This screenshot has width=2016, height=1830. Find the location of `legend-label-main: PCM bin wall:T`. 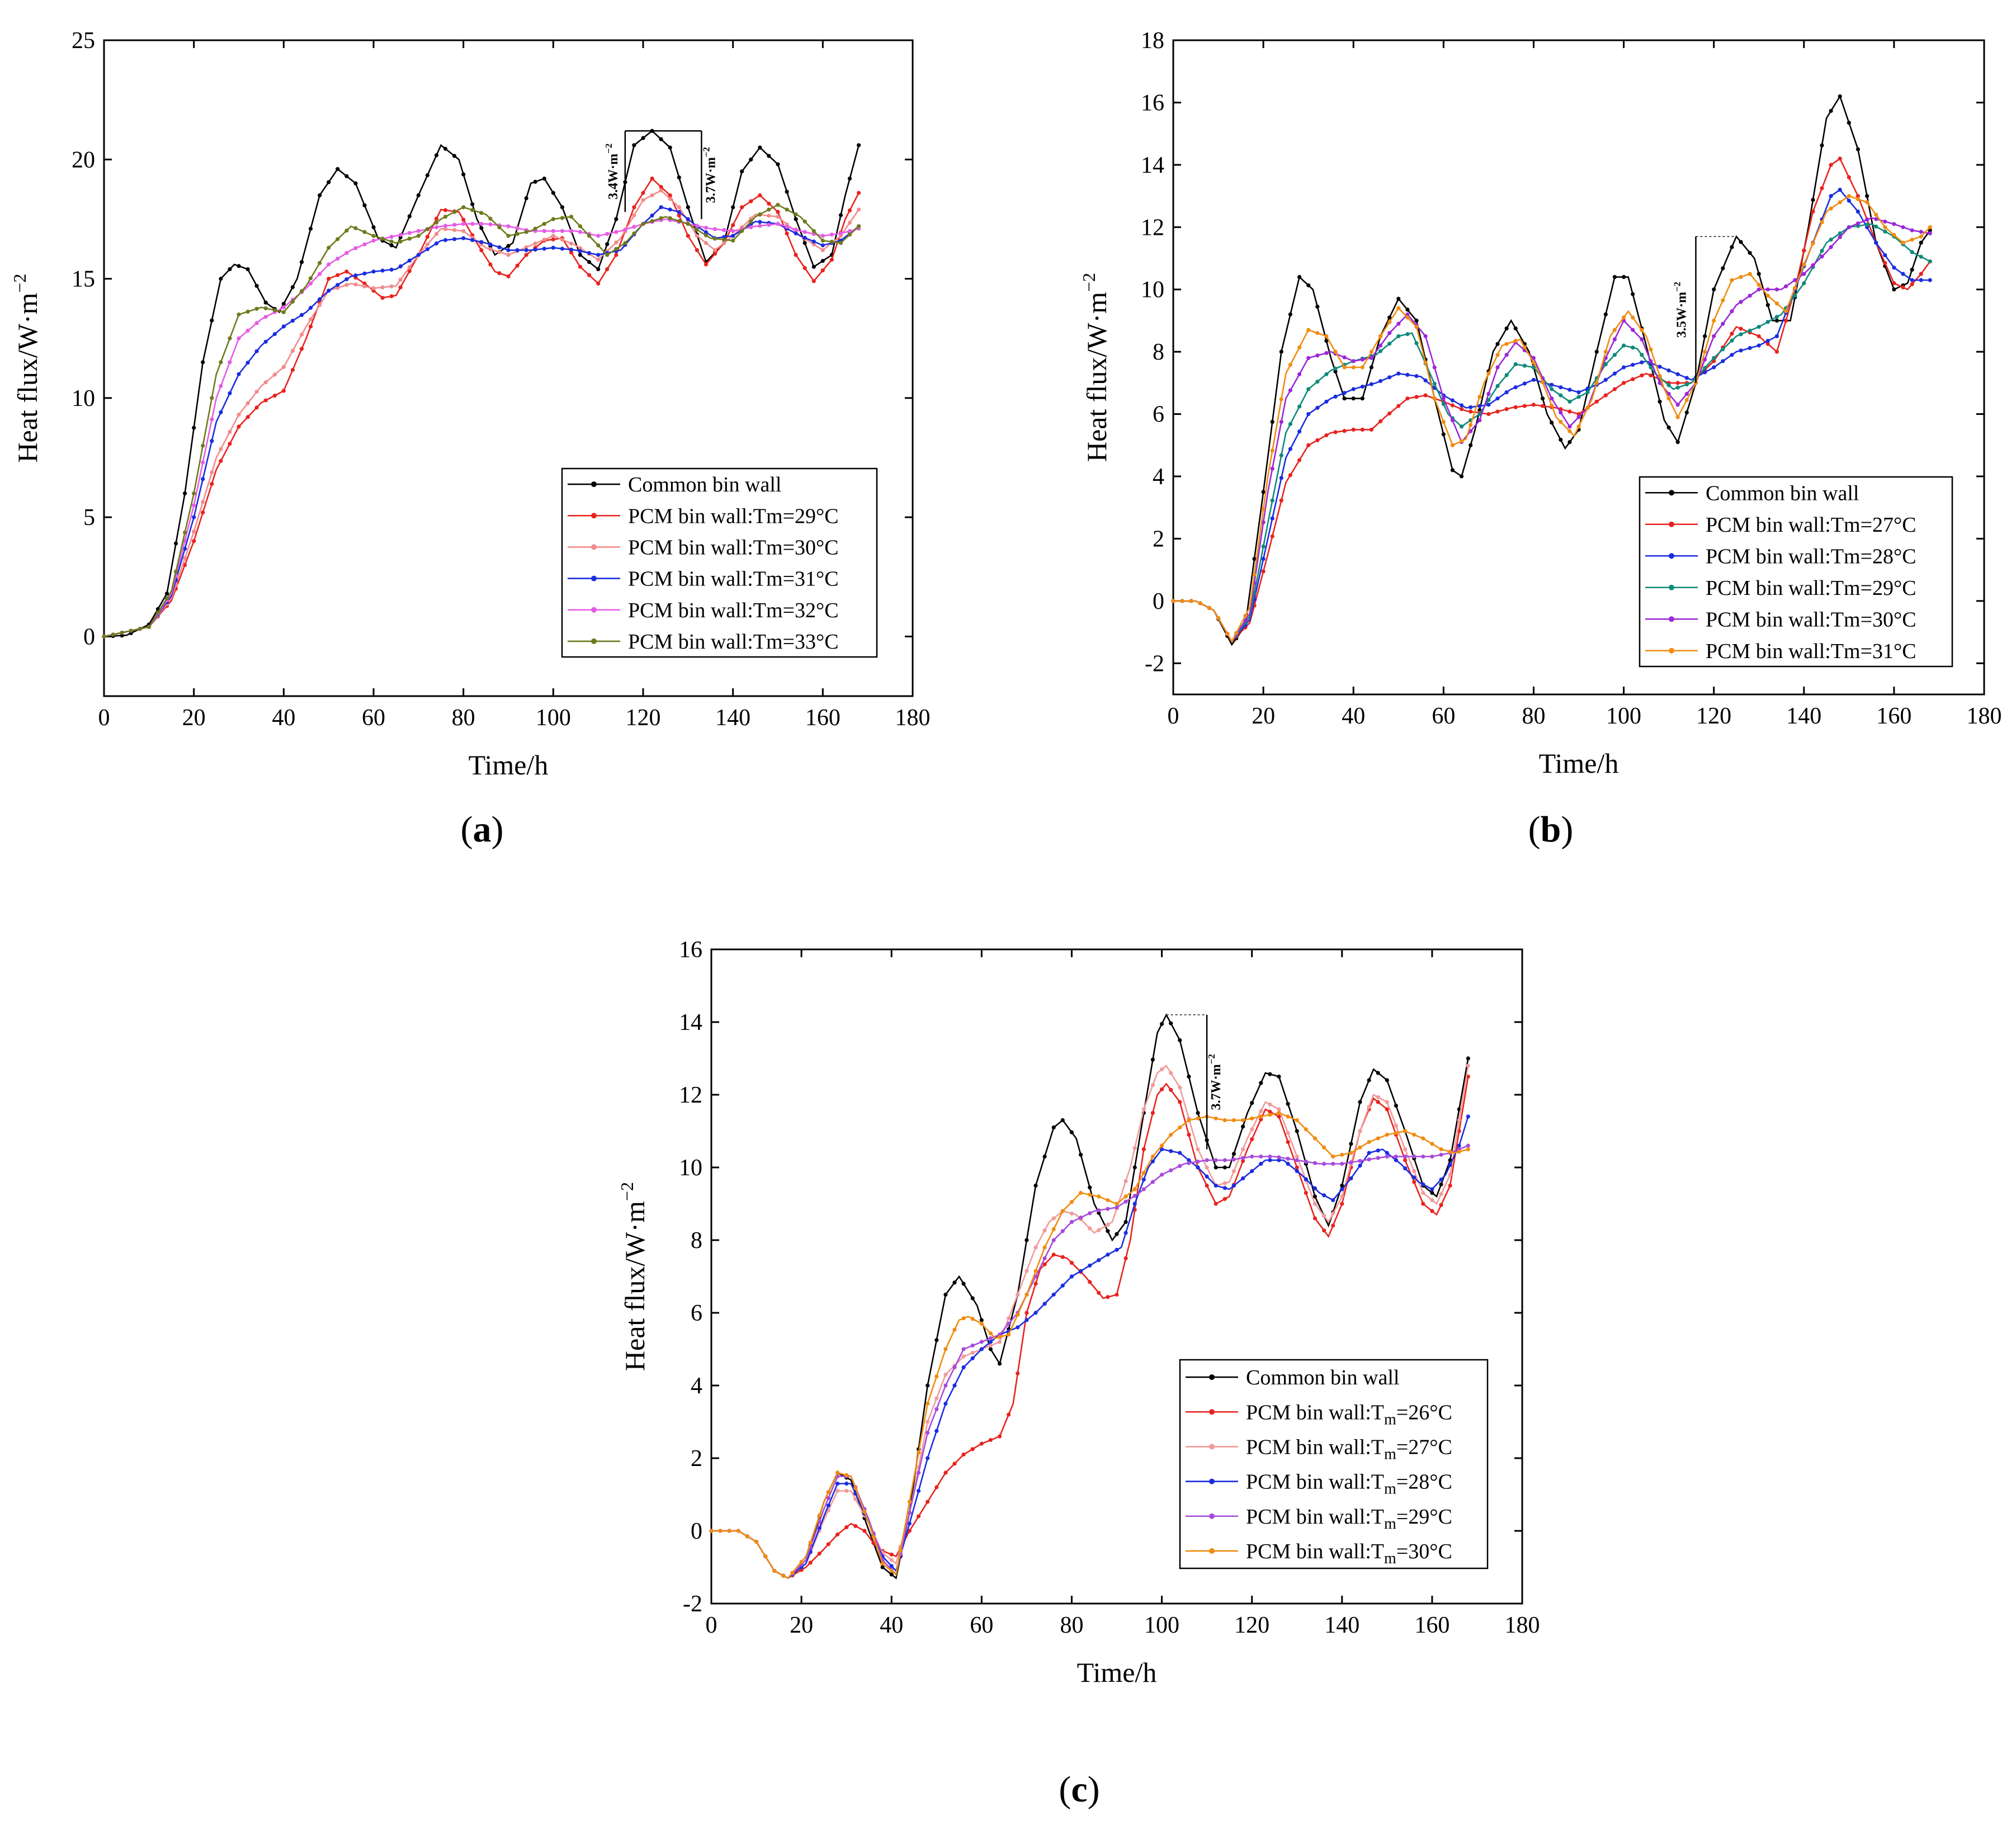

legend-label-main: PCM bin wall:T is located at coordinates (1315, 1517).